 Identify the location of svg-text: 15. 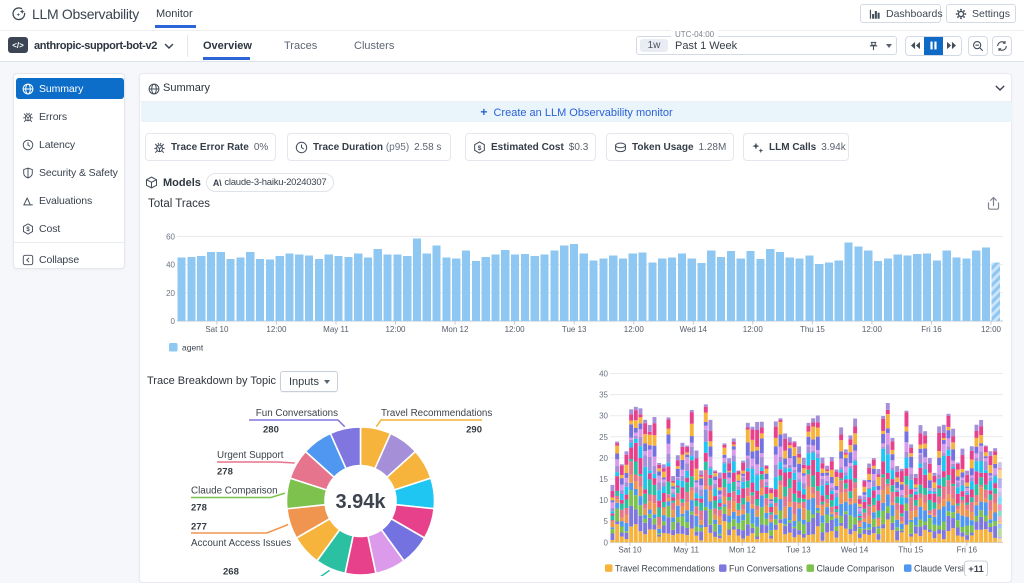
(603, 479).